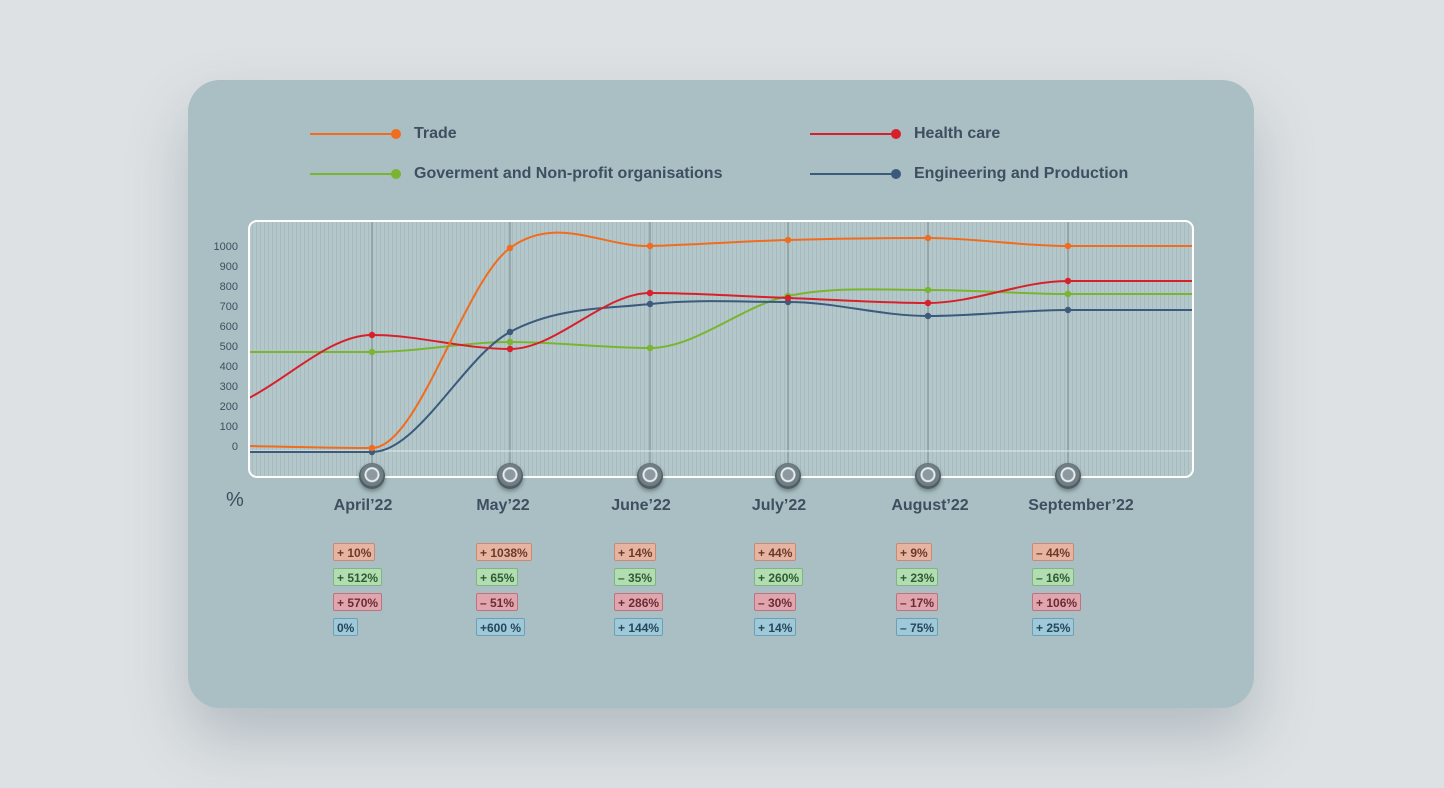 This screenshot has height=788, width=1444. I want to click on month-label: May’22, so click(503, 505).